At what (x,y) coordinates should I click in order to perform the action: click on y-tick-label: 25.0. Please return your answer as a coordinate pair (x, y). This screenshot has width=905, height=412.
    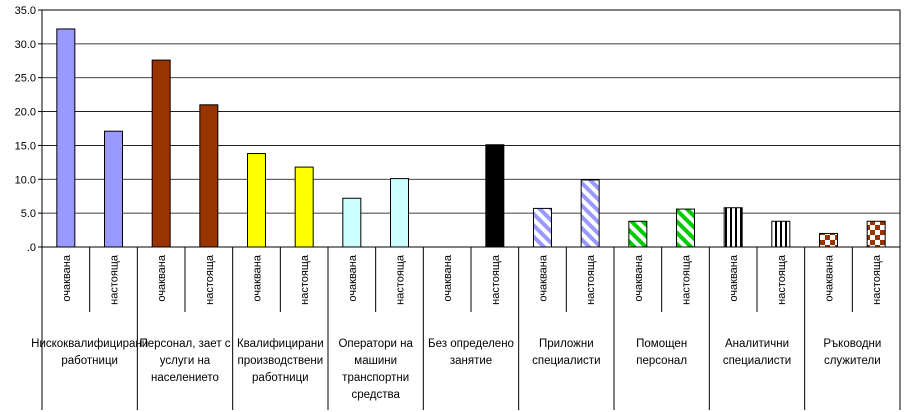
    Looking at the image, I should click on (25, 79).